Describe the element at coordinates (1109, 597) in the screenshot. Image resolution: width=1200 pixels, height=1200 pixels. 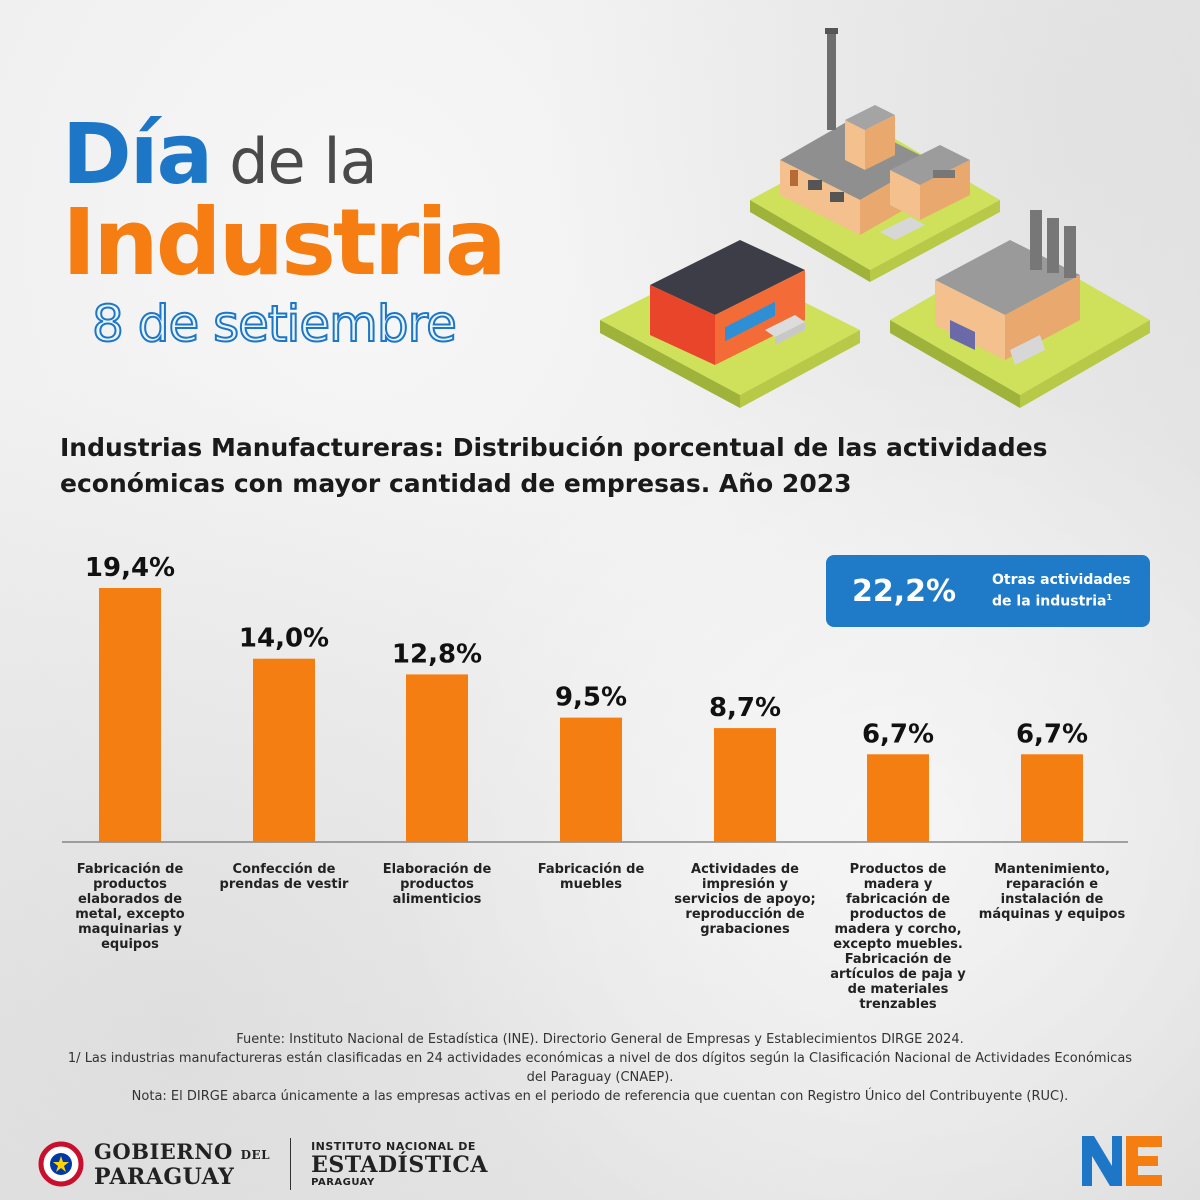
I see `callout-footnote-marker: 1` at that location.